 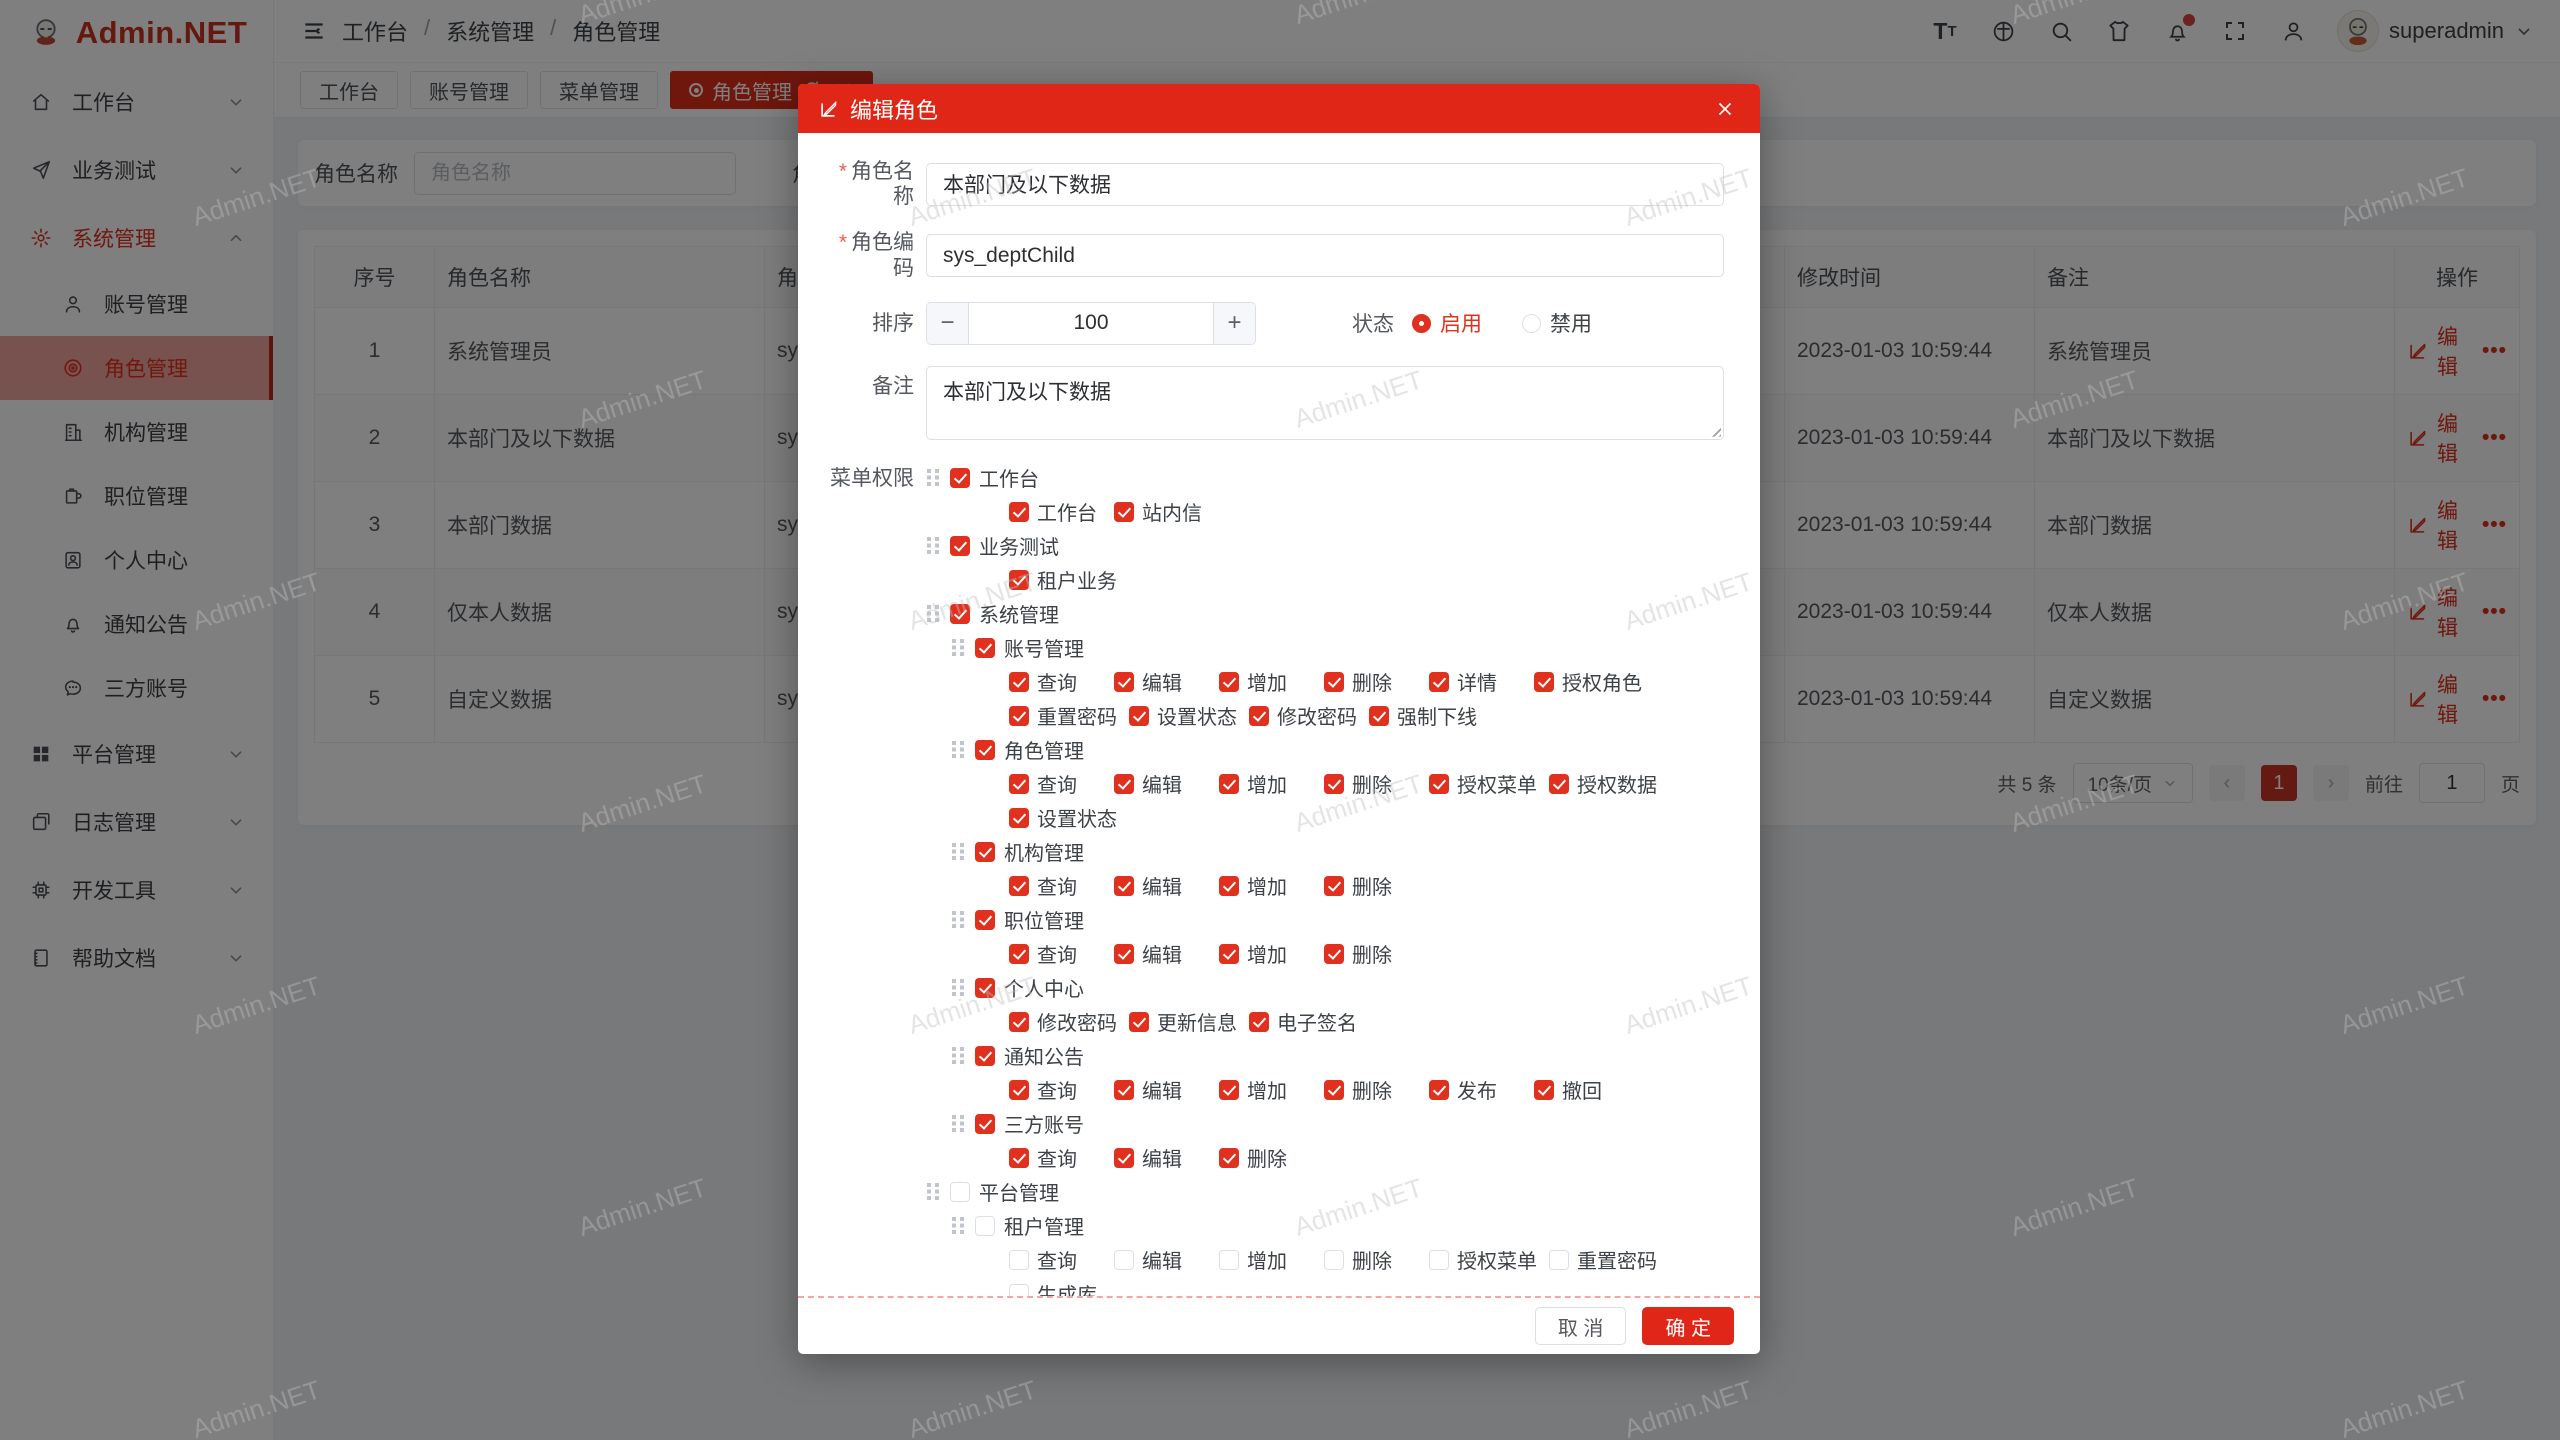 I want to click on tree-node-通知公告: 通知公告, so click(x=1325, y=1056).